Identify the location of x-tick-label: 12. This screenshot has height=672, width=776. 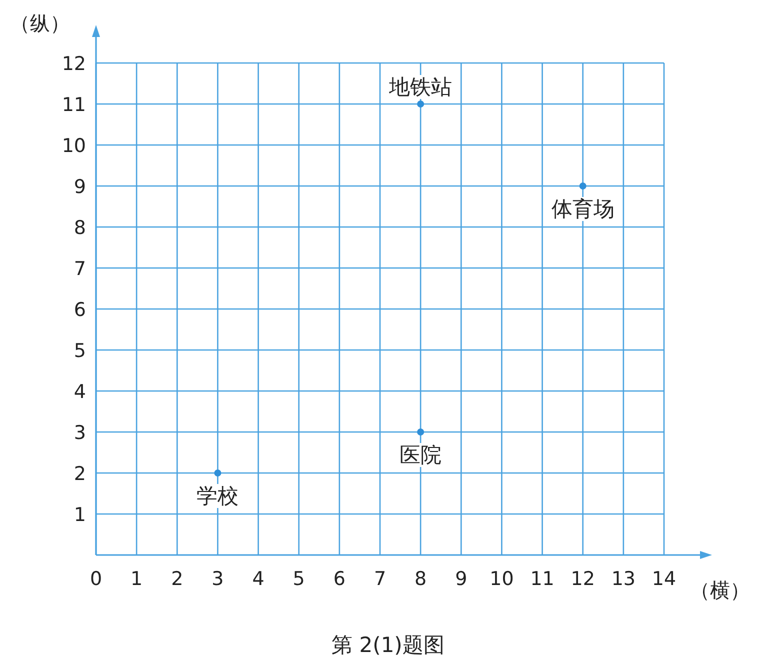
(582, 579).